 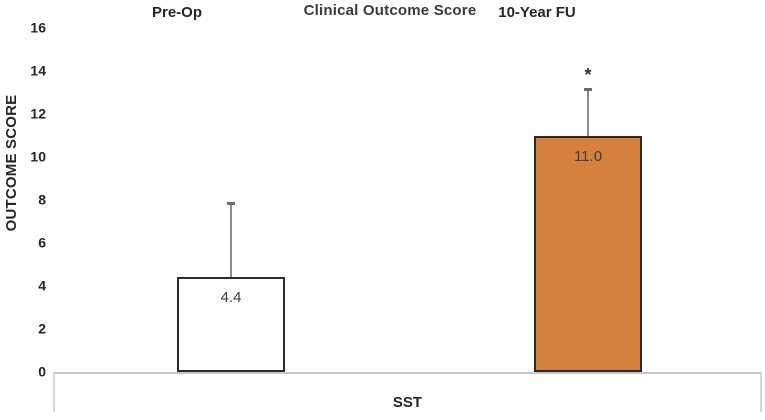 I want to click on bar-pre-op: 4.4, so click(x=231, y=324).